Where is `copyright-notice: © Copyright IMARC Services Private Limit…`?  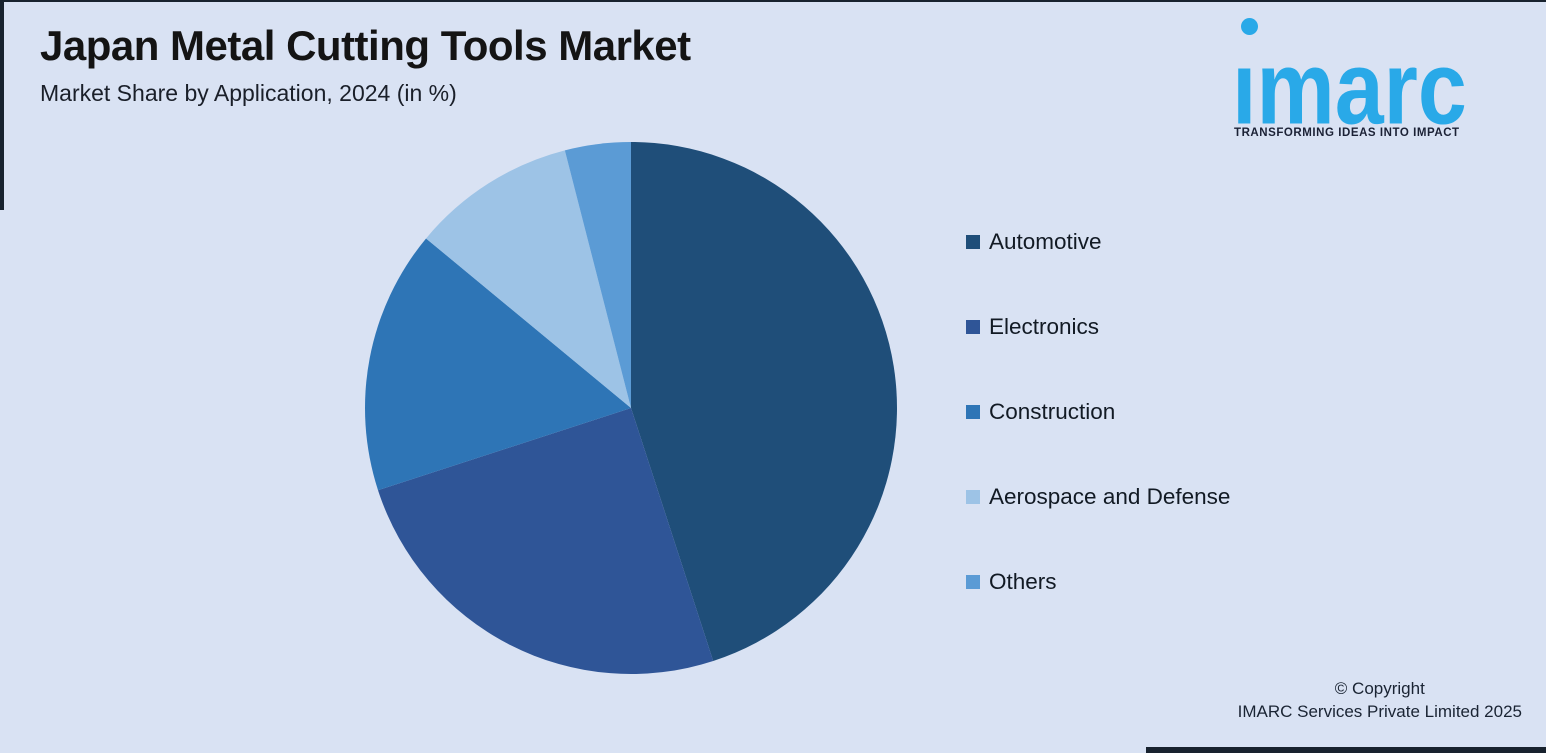
copyright-notice: © Copyright IMARC Services Private Limit… is located at coordinates (1380, 700).